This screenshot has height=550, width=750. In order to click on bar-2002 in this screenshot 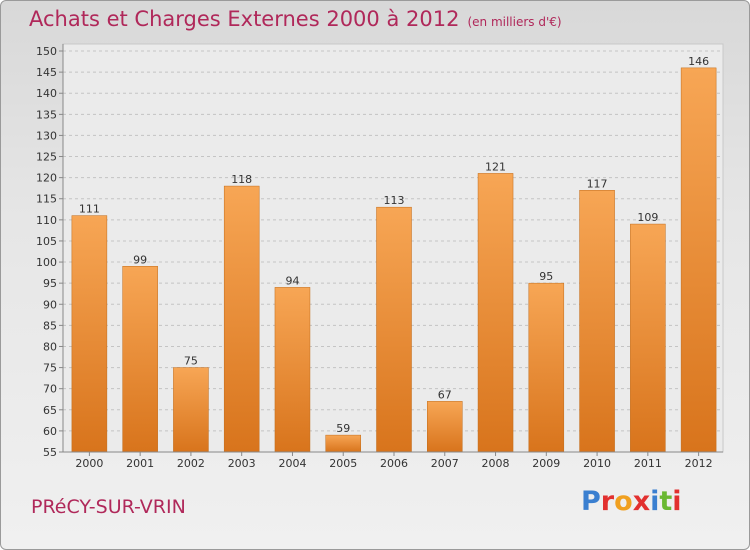, I will do `click(191, 410)`.